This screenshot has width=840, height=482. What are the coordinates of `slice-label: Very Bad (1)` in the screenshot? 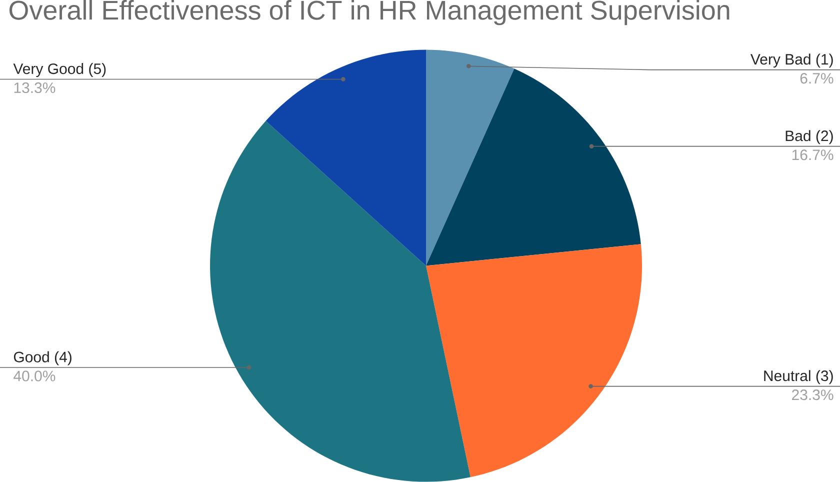 It's located at (791, 61).